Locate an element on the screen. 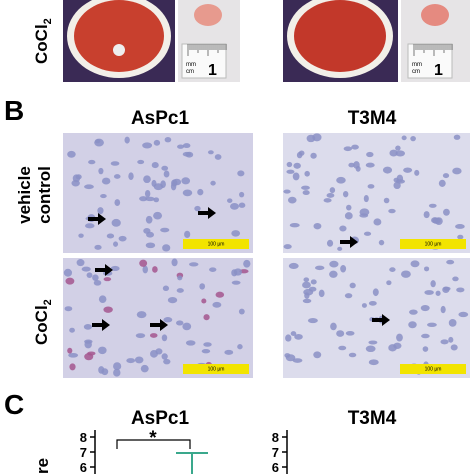 The image size is (474, 474). micrograph is located at coordinates (158, 193).